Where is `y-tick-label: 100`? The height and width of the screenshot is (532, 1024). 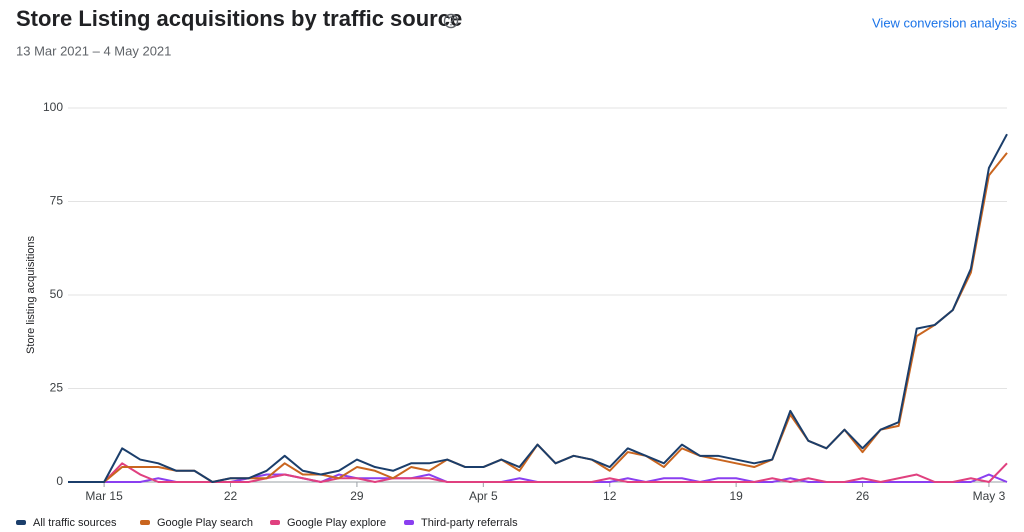 y-tick-label: 100 is located at coordinates (53, 107).